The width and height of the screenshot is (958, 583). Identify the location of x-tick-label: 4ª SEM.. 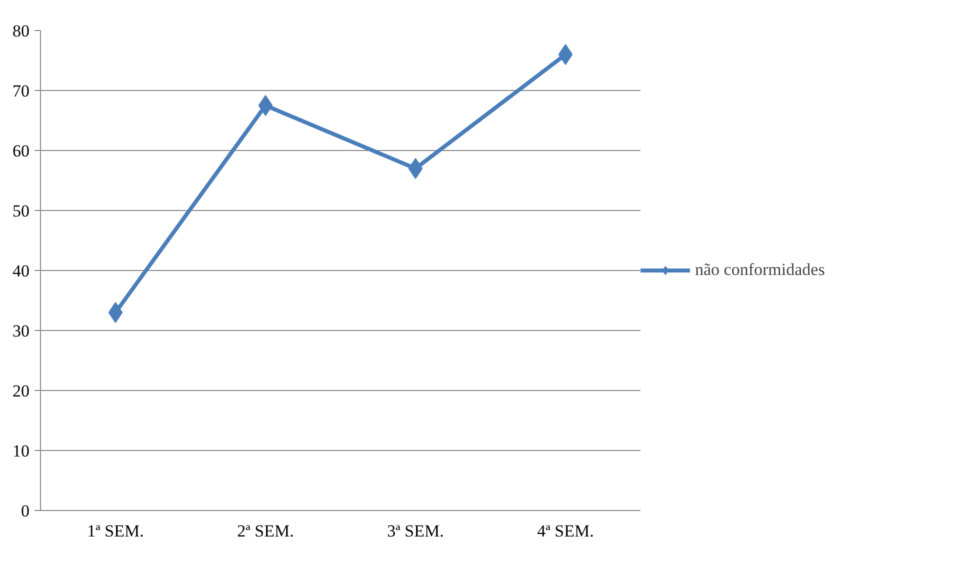
(565, 531).